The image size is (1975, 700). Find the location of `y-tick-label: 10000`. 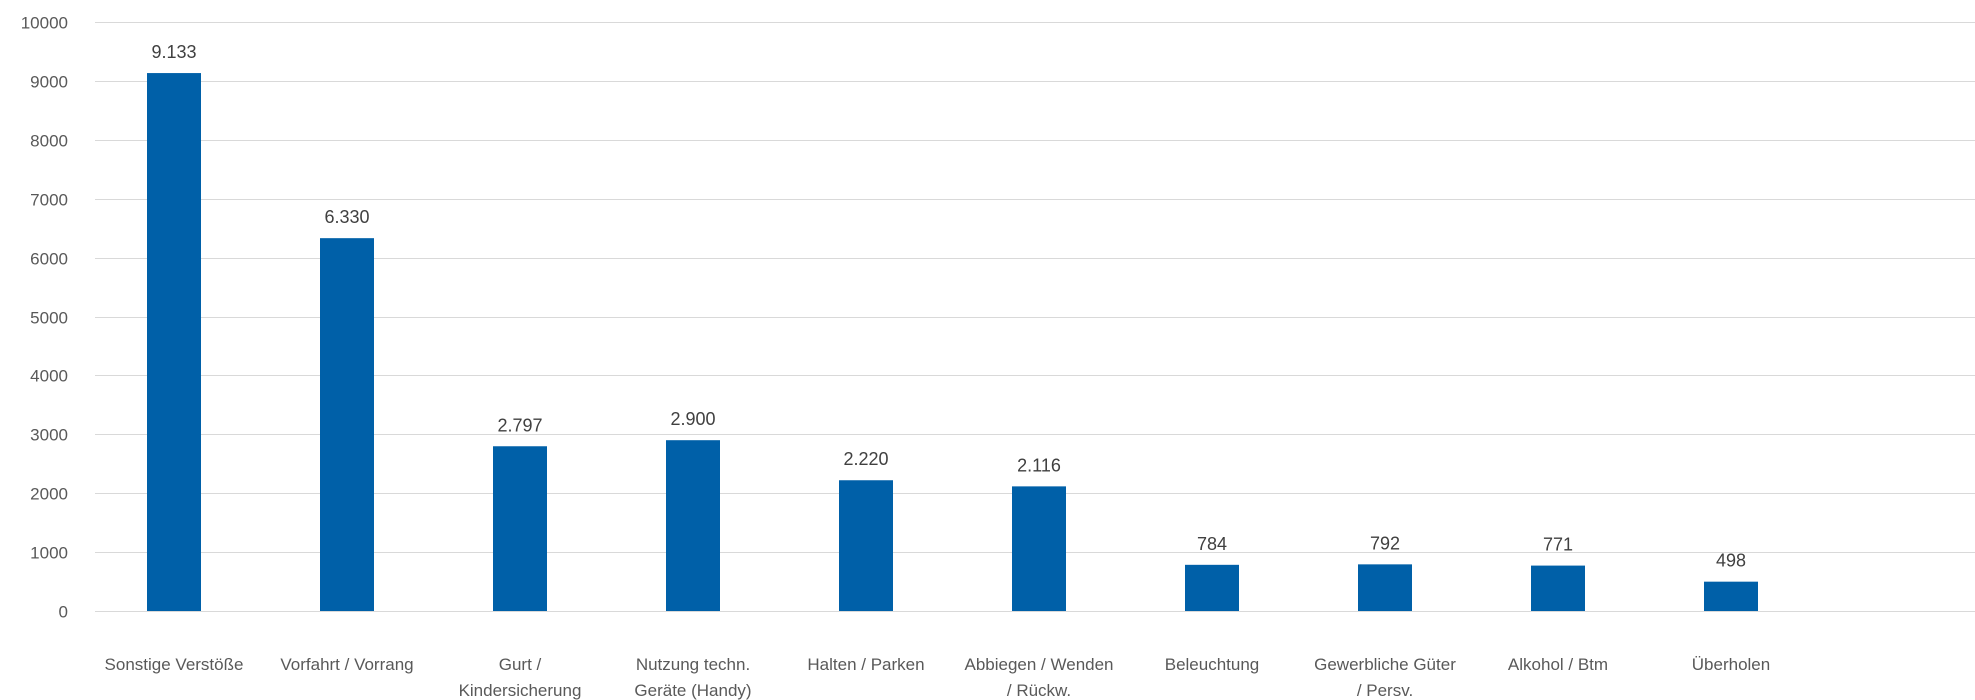

y-tick-label: 10000 is located at coordinates (44, 23).